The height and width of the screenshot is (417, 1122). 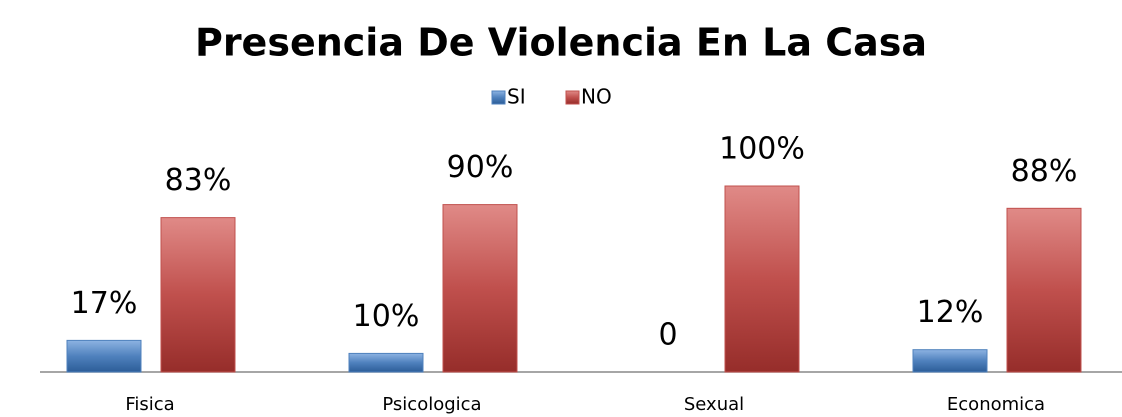 What do you see at coordinates (516, 97) in the screenshot?
I see `legend-label: SI` at bounding box center [516, 97].